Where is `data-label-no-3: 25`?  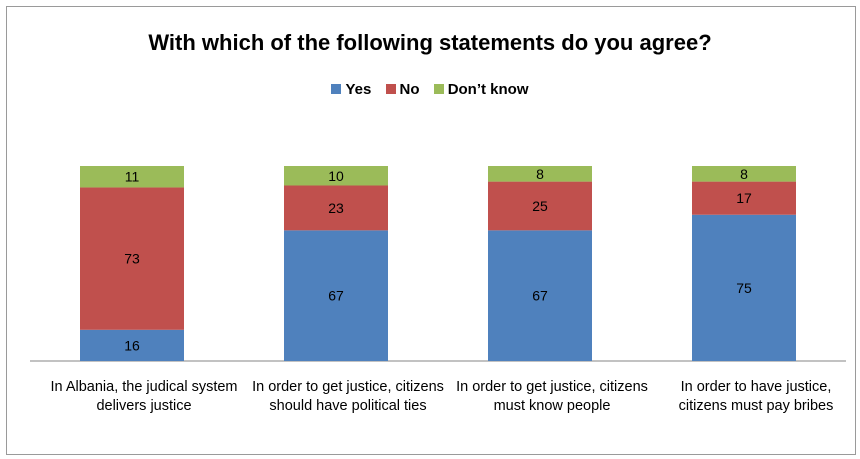
data-label-no-3: 25 is located at coordinates (540, 206).